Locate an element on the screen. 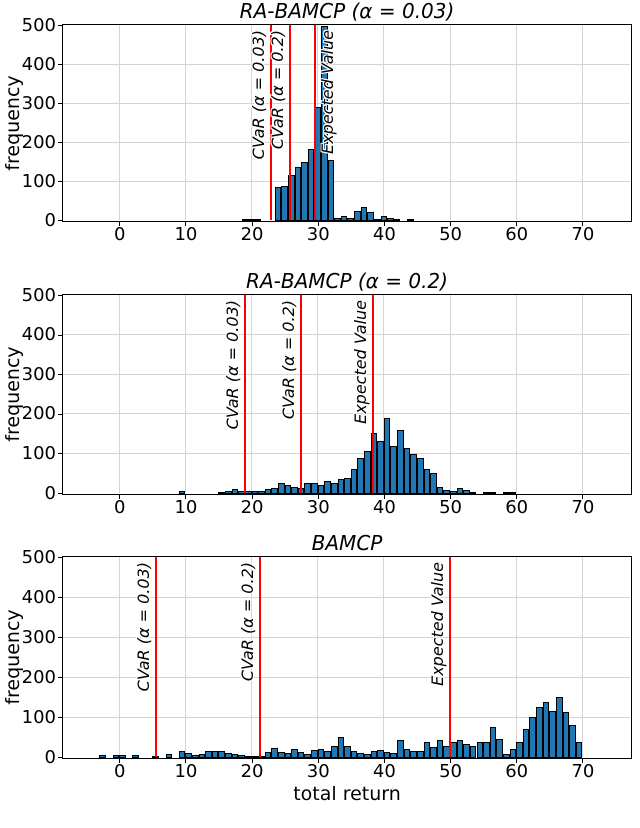  x-tick-label: 50 is located at coordinates (450, 507).